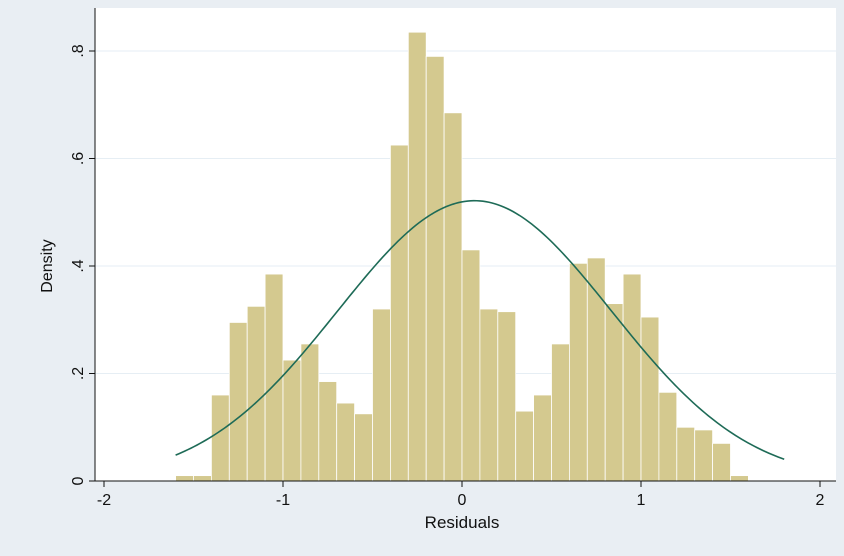  I want to click on y-axis-ticks: 0 .2 .4 .6 .8, so click(82, 264).